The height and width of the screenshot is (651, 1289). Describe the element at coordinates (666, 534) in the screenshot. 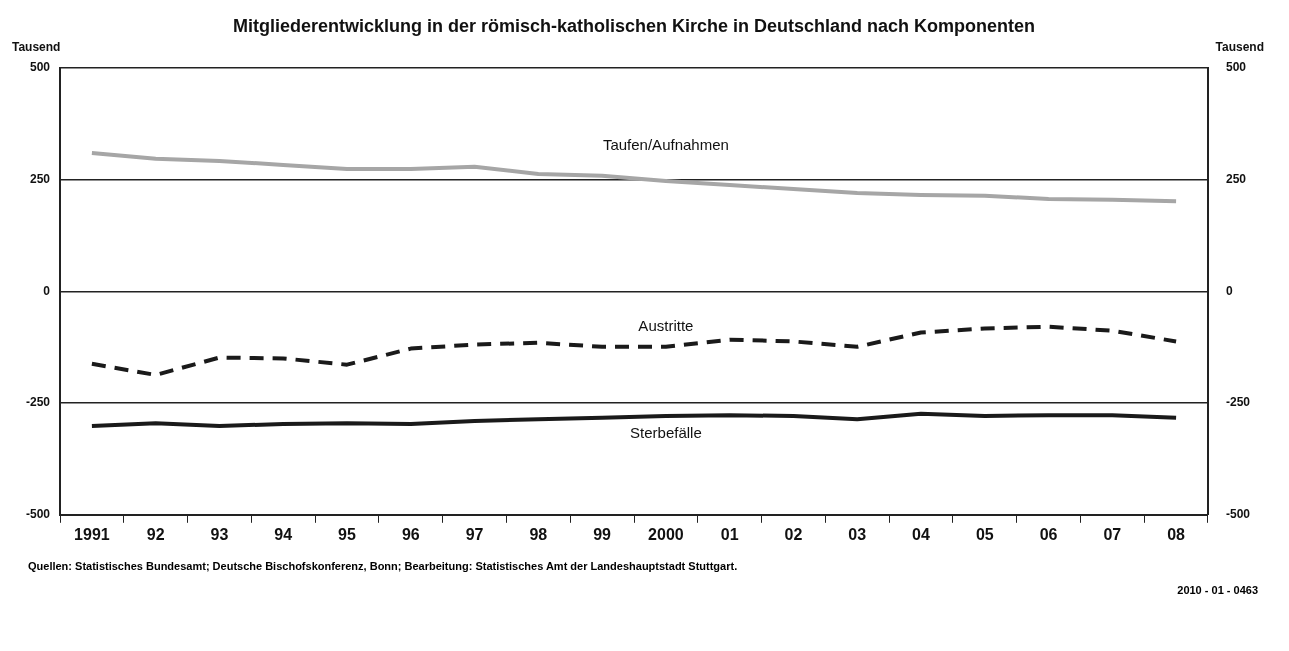

I see `x-tick-label: 2000` at that location.